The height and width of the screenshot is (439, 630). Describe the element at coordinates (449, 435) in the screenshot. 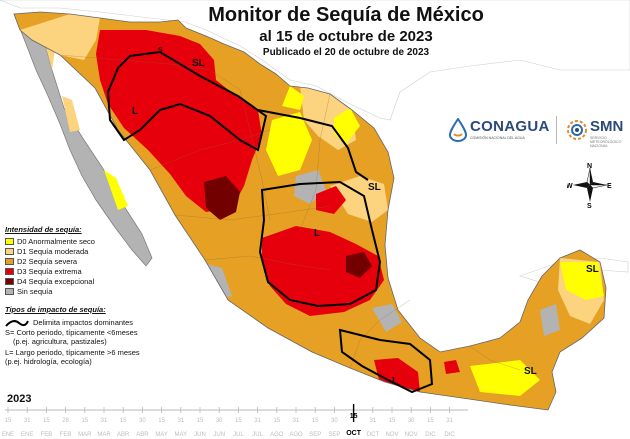

I see `timeline-month-label: DIC` at that location.